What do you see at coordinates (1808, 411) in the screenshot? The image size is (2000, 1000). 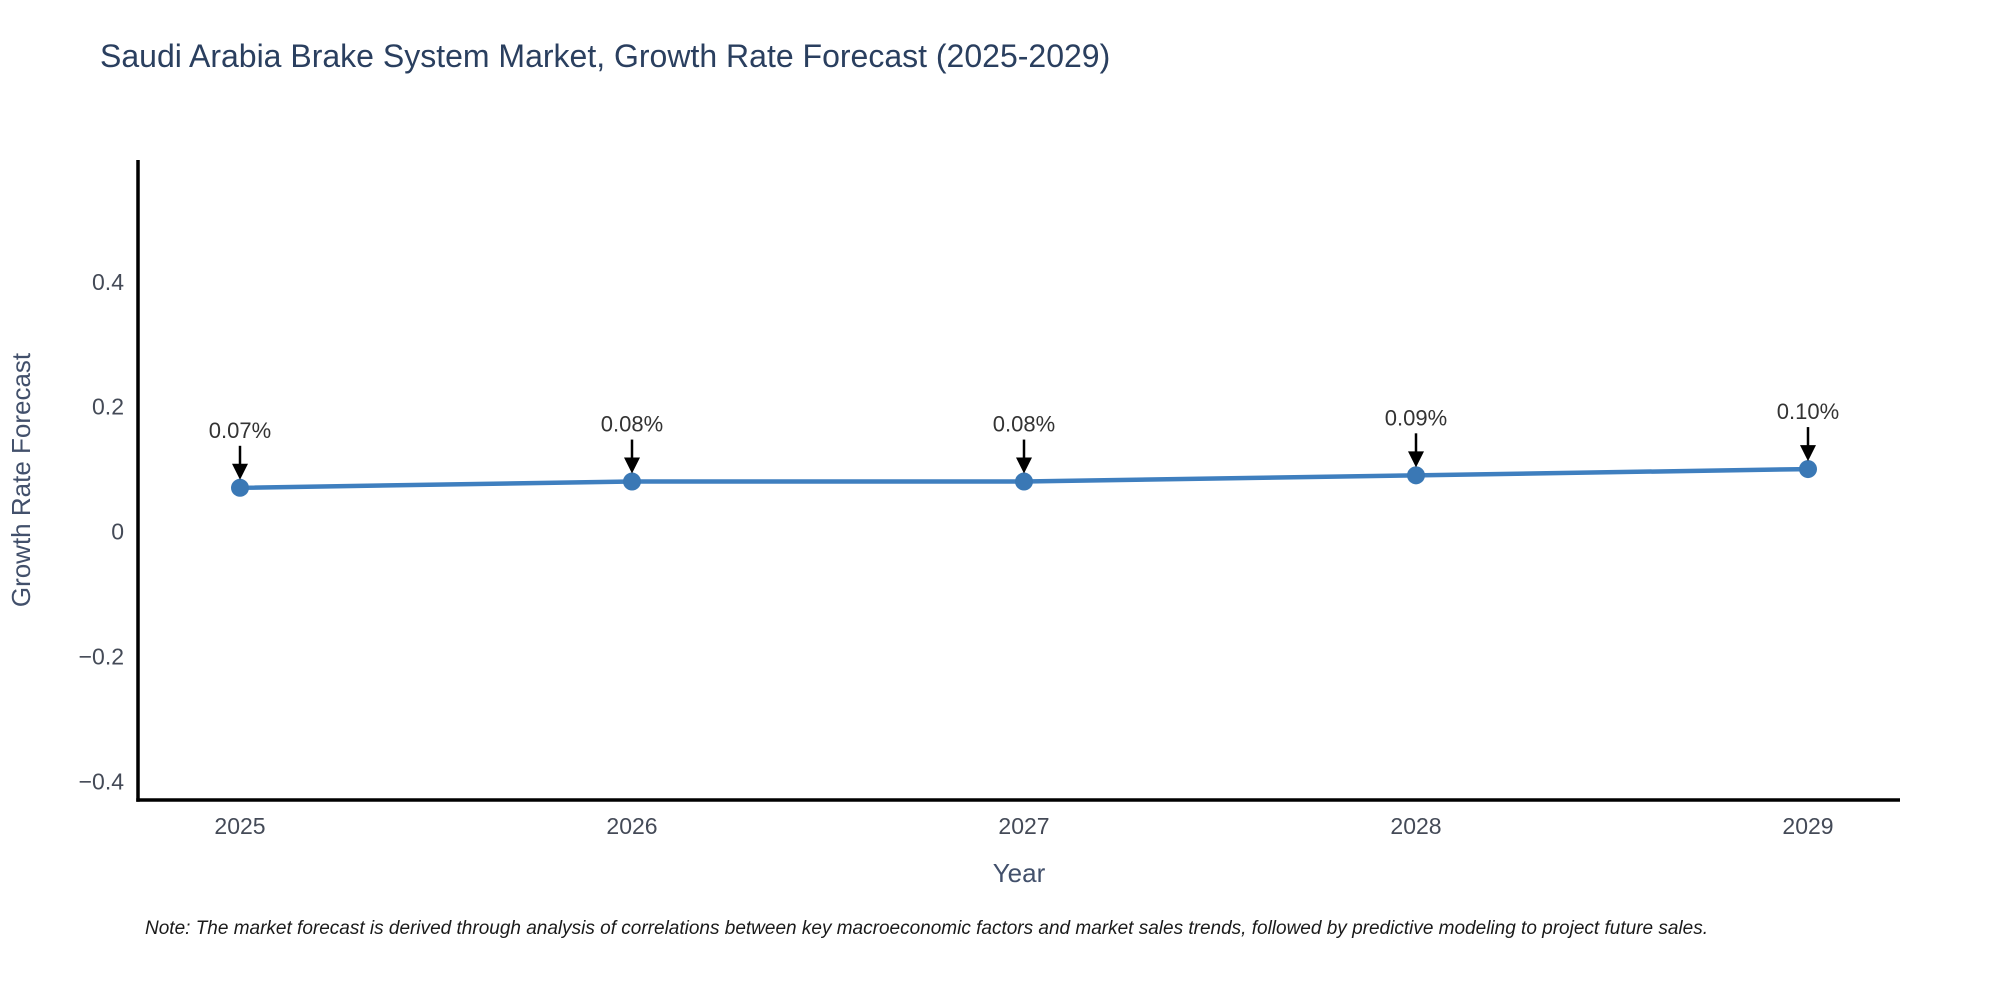 I see `point-annotation-label: 0.10%` at bounding box center [1808, 411].